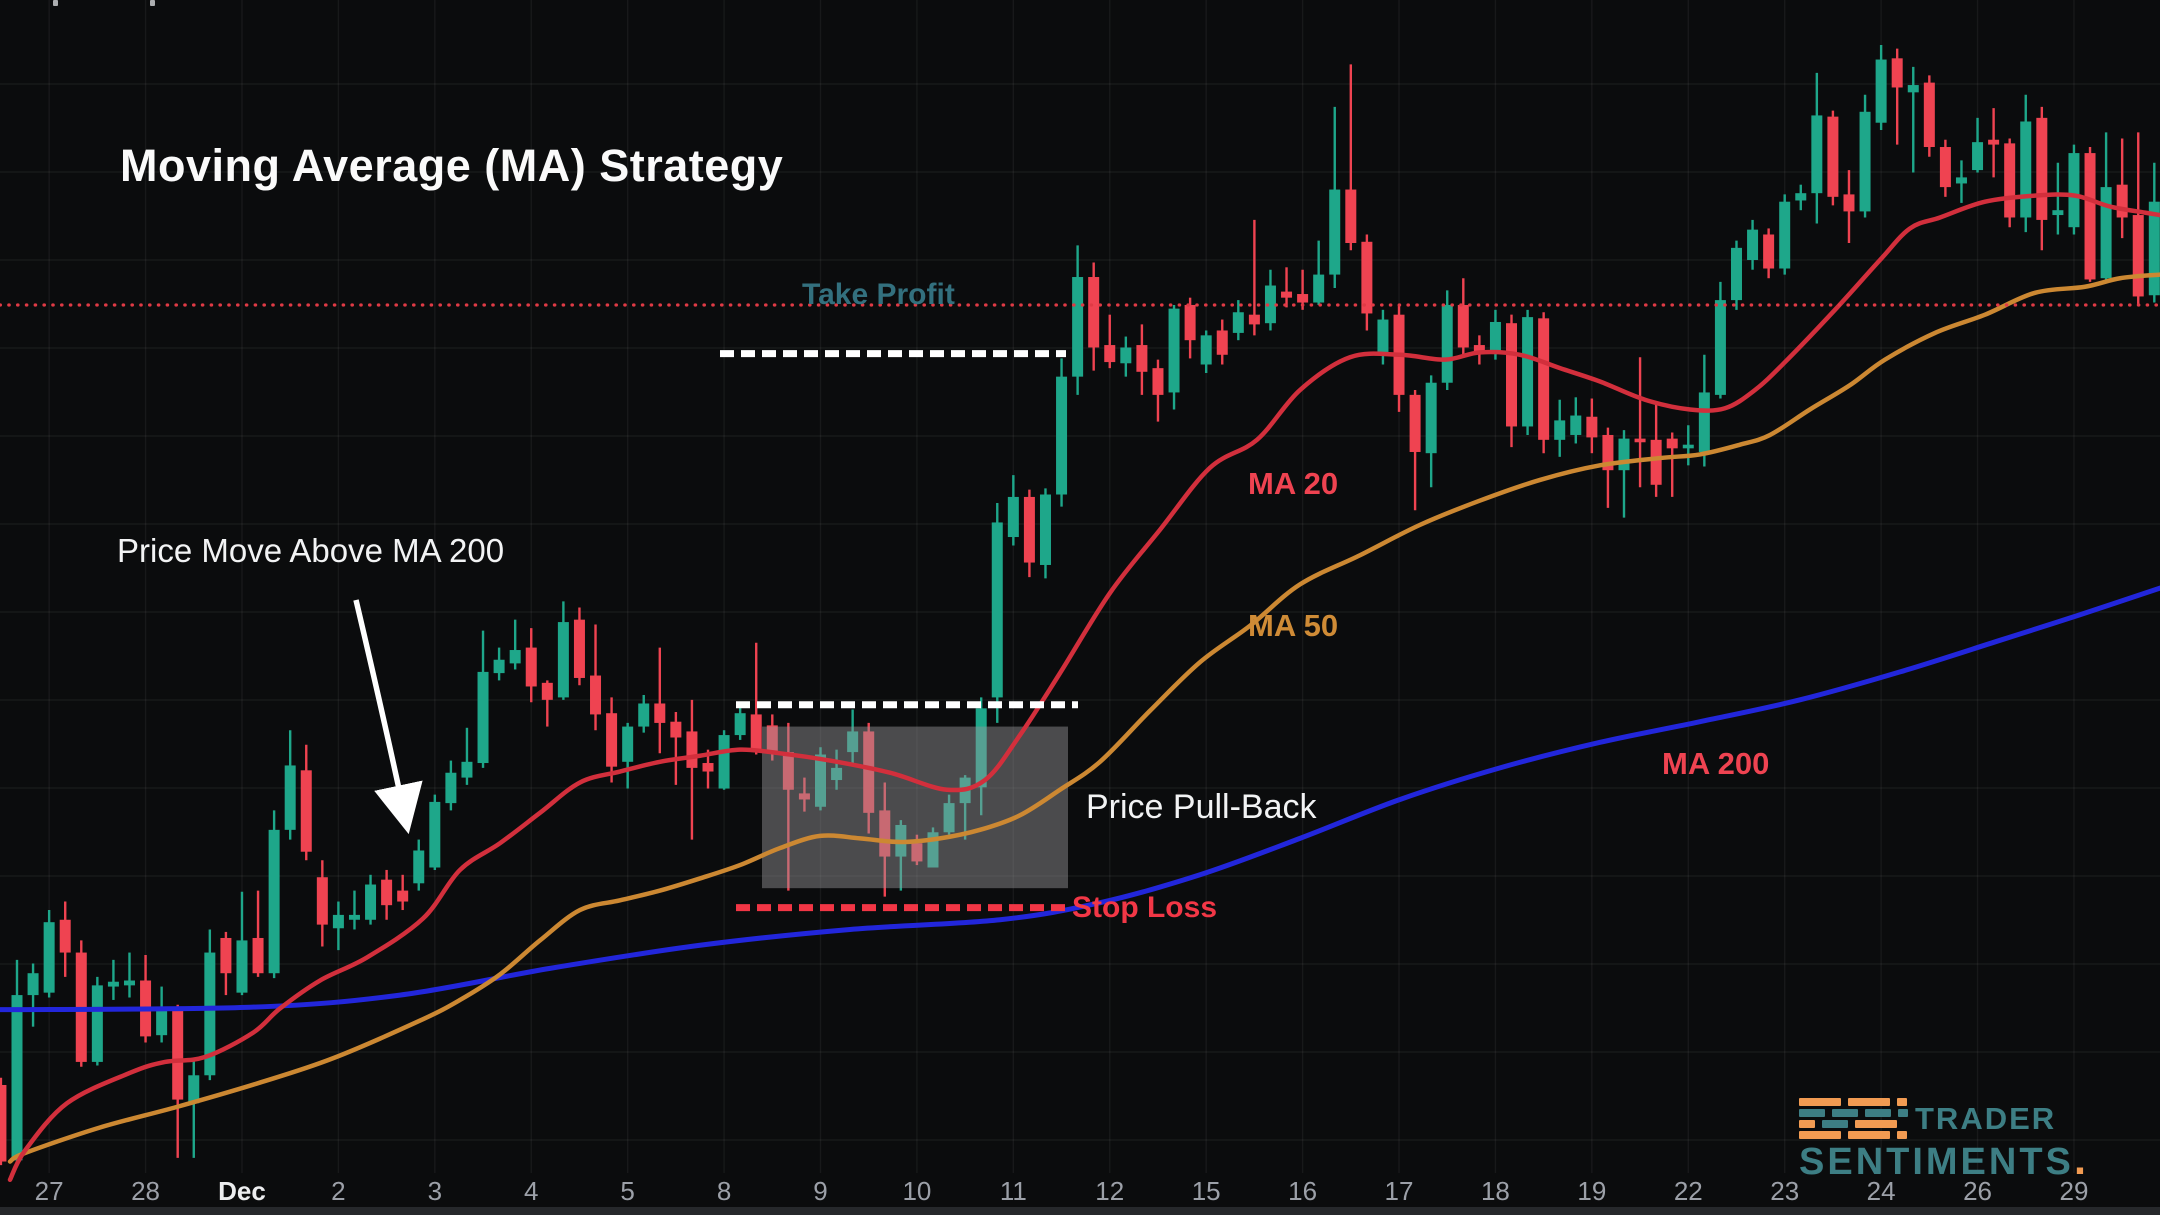 The width and height of the screenshot is (2160, 1215). What do you see at coordinates (49, 1191) in the screenshot?
I see `x-axis-label: 27` at bounding box center [49, 1191].